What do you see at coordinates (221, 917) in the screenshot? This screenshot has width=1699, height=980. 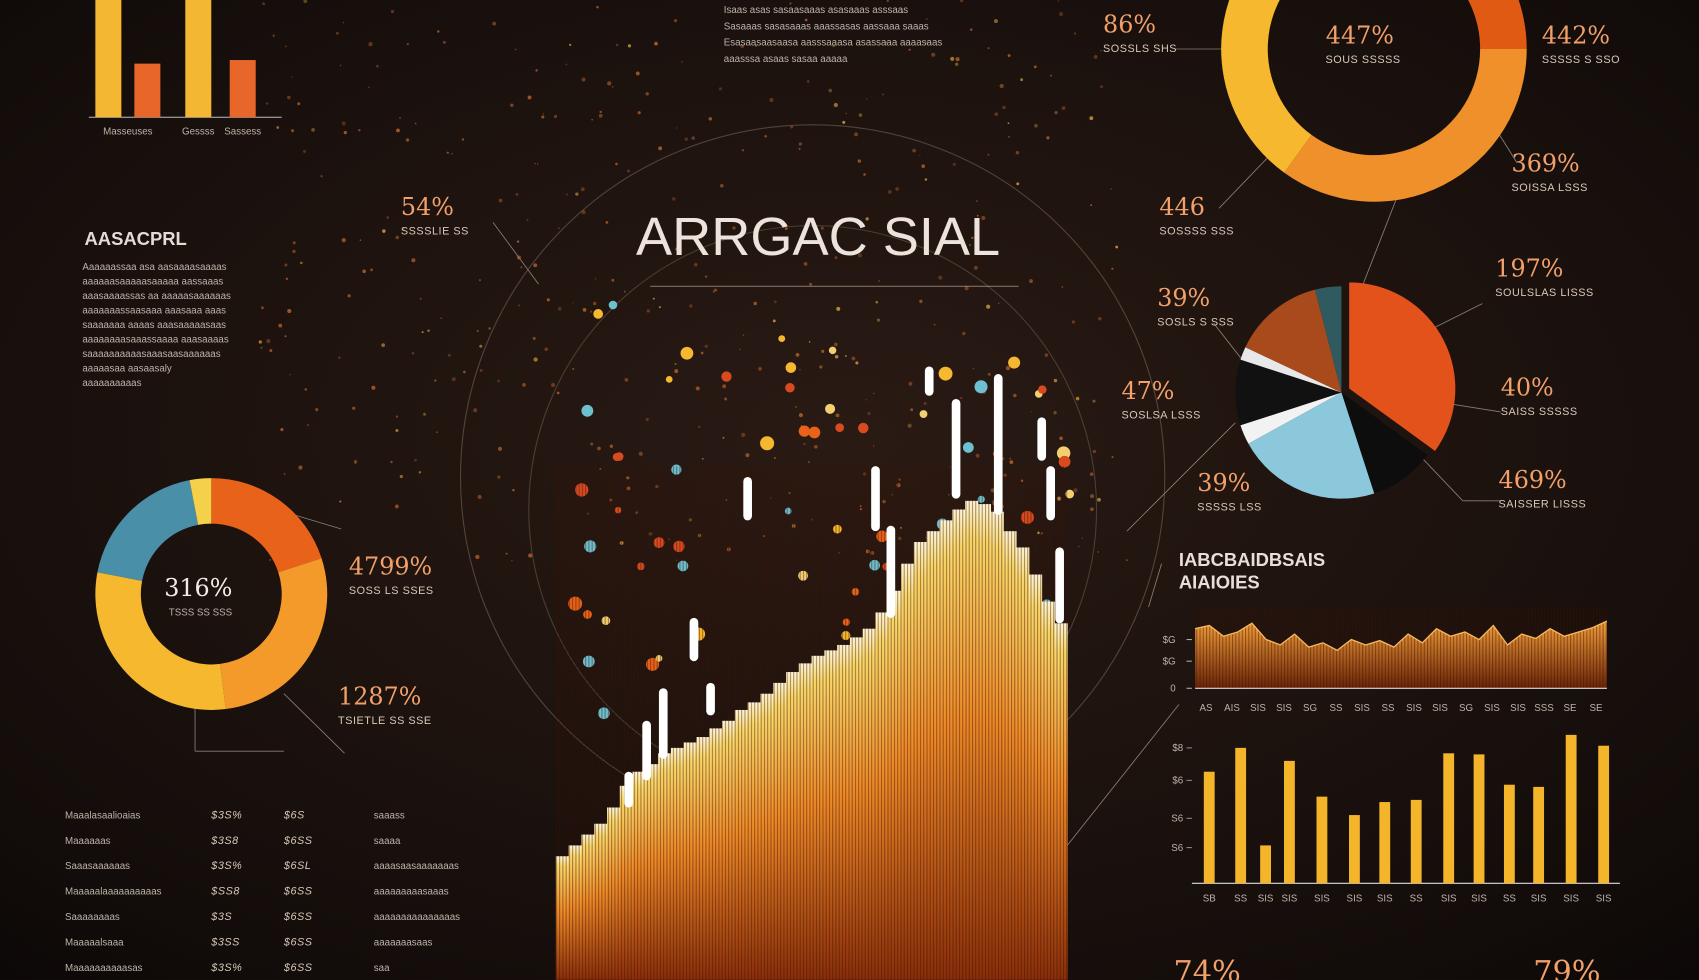 I see `table-cell: $3S` at bounding box center [221, 917].